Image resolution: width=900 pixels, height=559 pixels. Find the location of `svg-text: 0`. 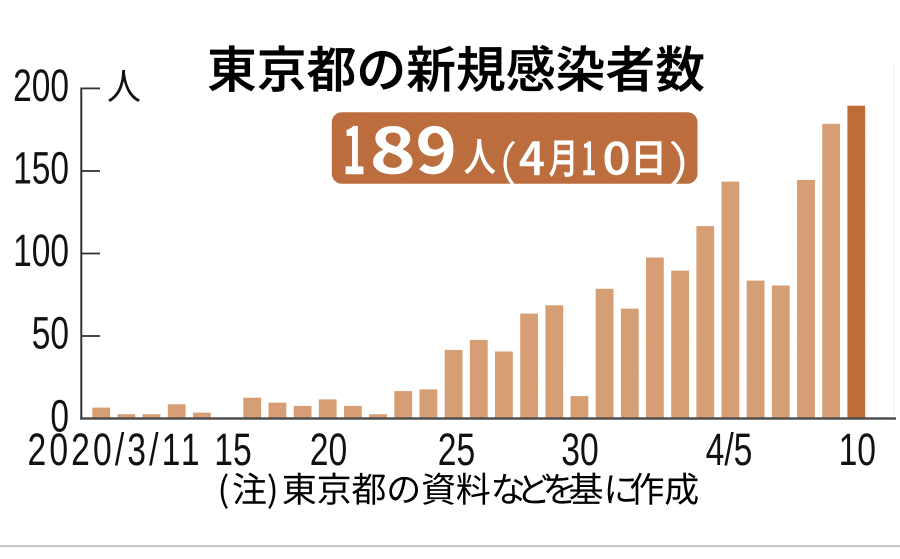

svg-text: 0 is located at coordinates (59, 417).